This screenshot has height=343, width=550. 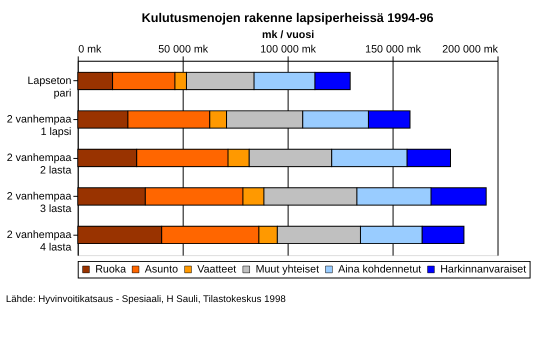 I want to click on legend-label: Harkinnanvaraiset, so click(x=483, y=269).